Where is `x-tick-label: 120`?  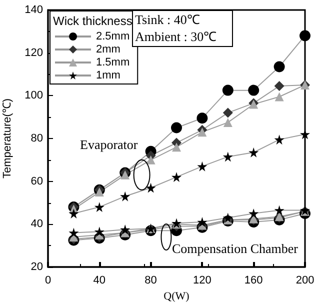
x-tick-label: 120 is located at coordinates (202, 280).